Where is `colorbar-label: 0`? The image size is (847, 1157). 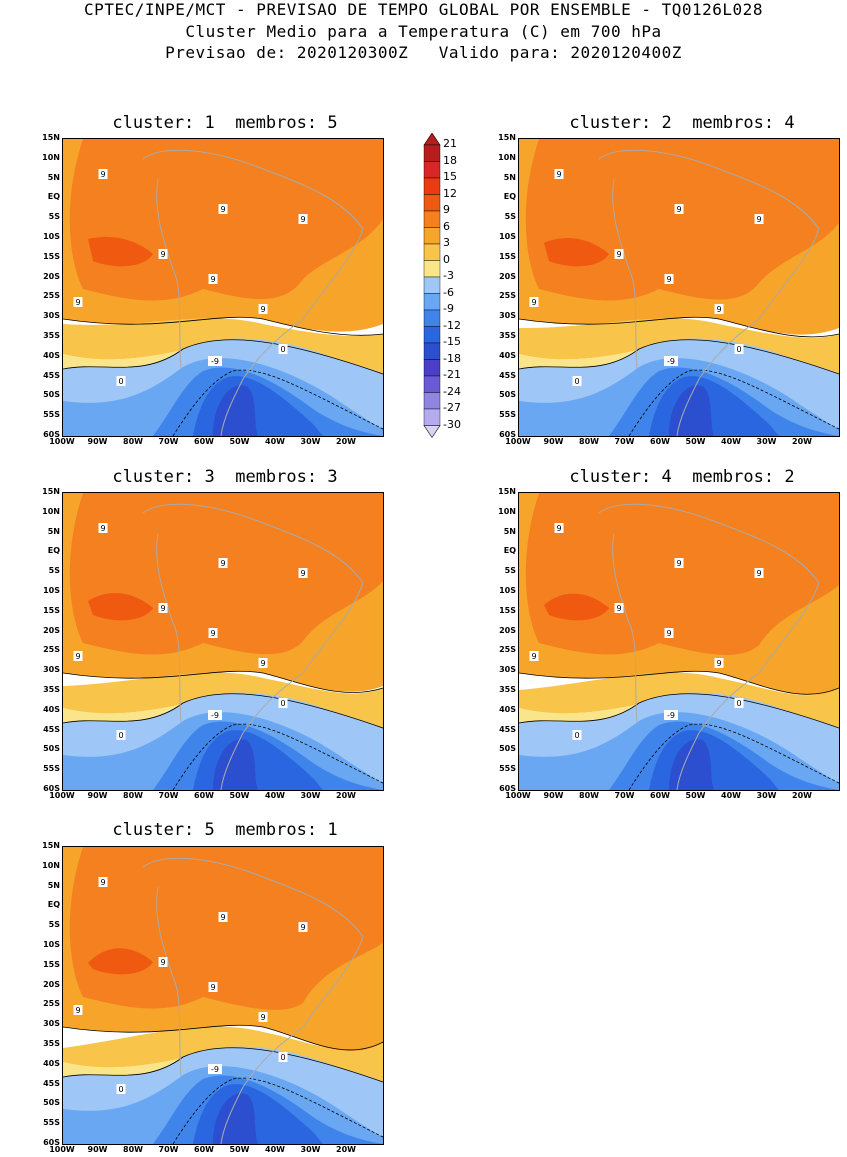
colorbar-label: 0 is located at coordinates (446, 259).